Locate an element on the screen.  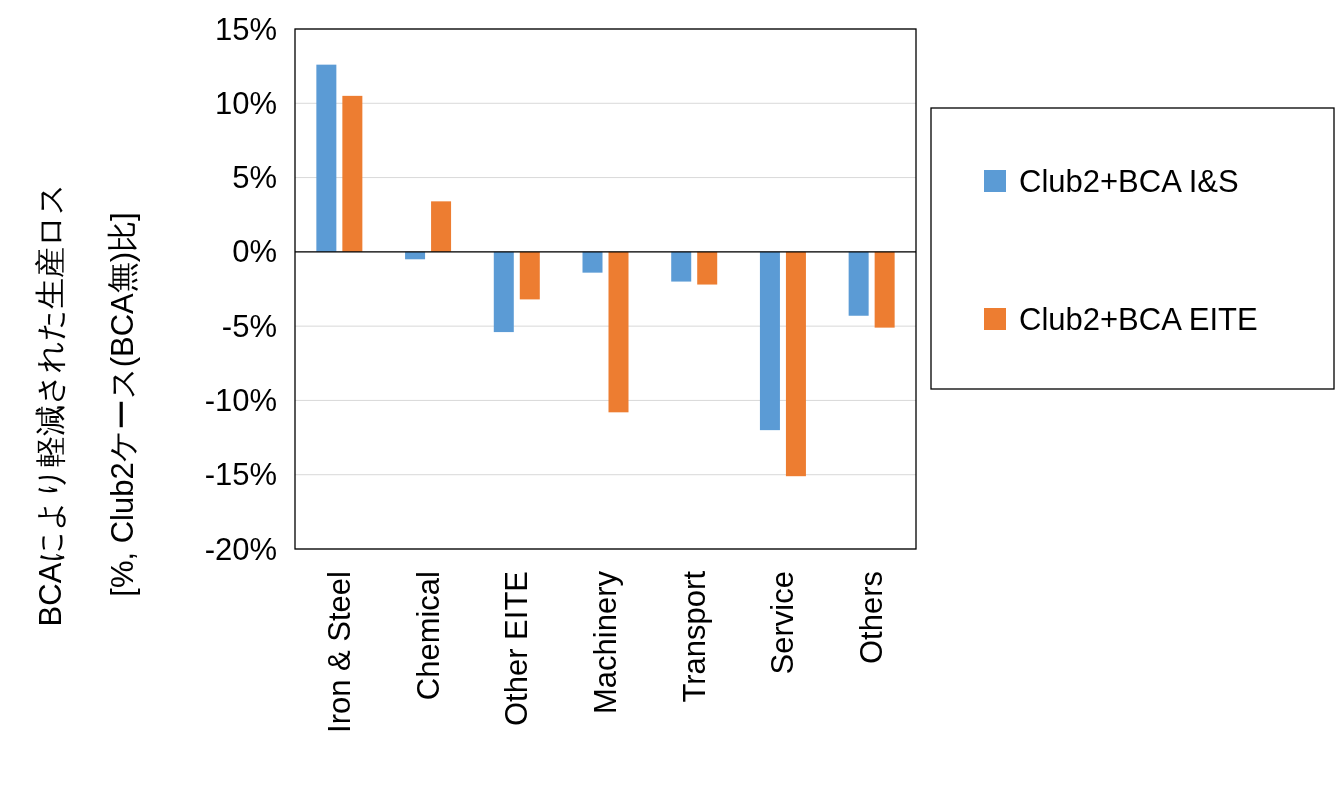
x-tick-label: Service is located at coordinates (783, 623).